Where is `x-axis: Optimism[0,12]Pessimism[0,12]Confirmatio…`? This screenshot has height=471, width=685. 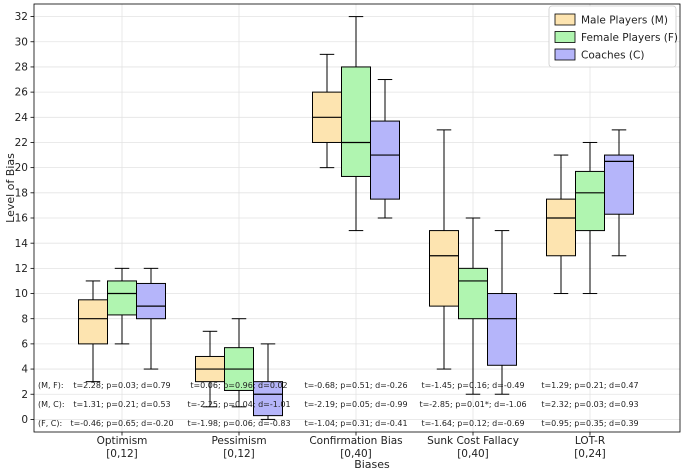
x-axis: Optimism[0,12]Pessimism[0,12]Confirmatio… is located at coordinates (351, 446).